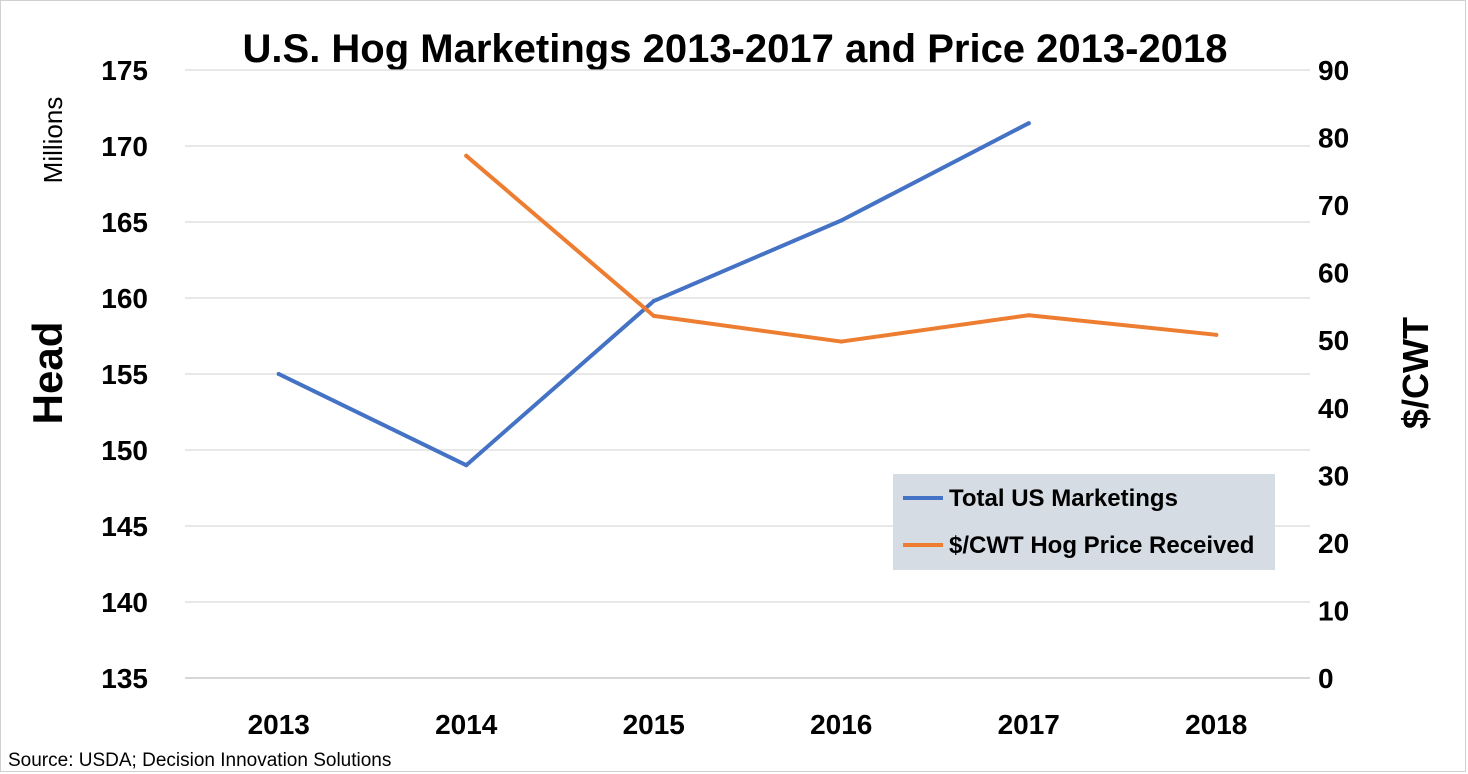 The width and height of the screenshot is (1468, 774). I want to click on left-axis-label: Head, so click(47, 373).